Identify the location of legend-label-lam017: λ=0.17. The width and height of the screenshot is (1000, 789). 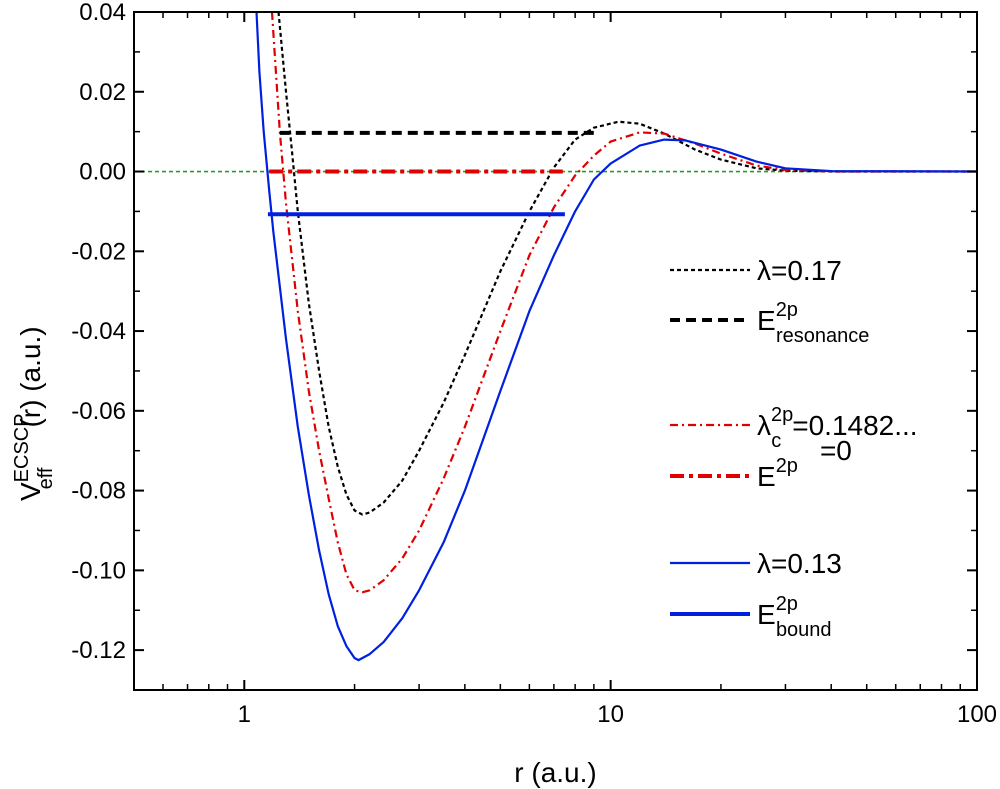
(799, 270).